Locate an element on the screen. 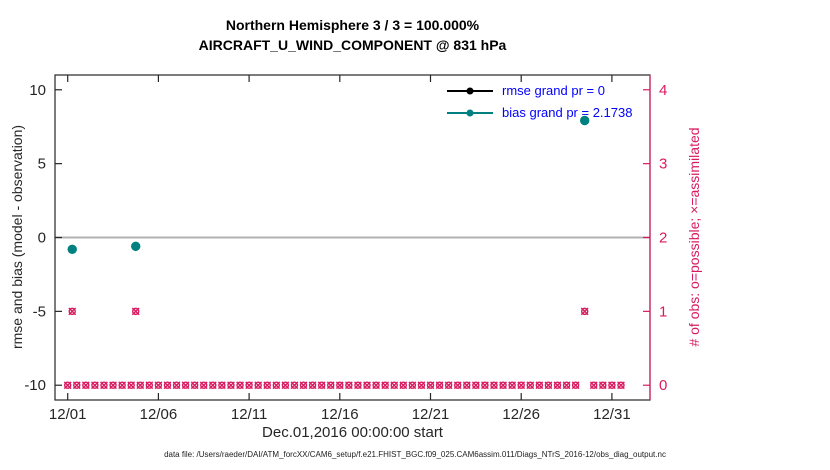  y-tick-label-right: 1 is located at coordinates (663, 311).